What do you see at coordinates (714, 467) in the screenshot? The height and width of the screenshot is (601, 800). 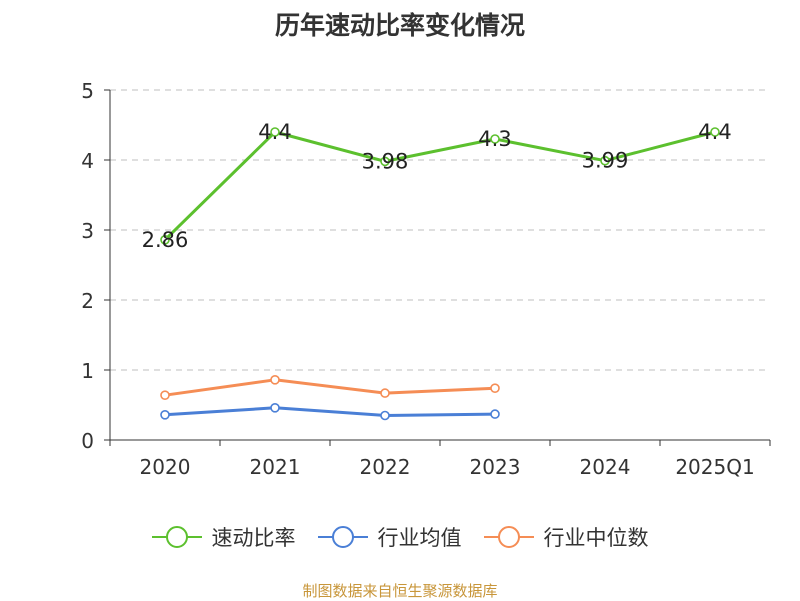 I see `x-tick-label: 2025Q1` at bounding box center [714, 467].